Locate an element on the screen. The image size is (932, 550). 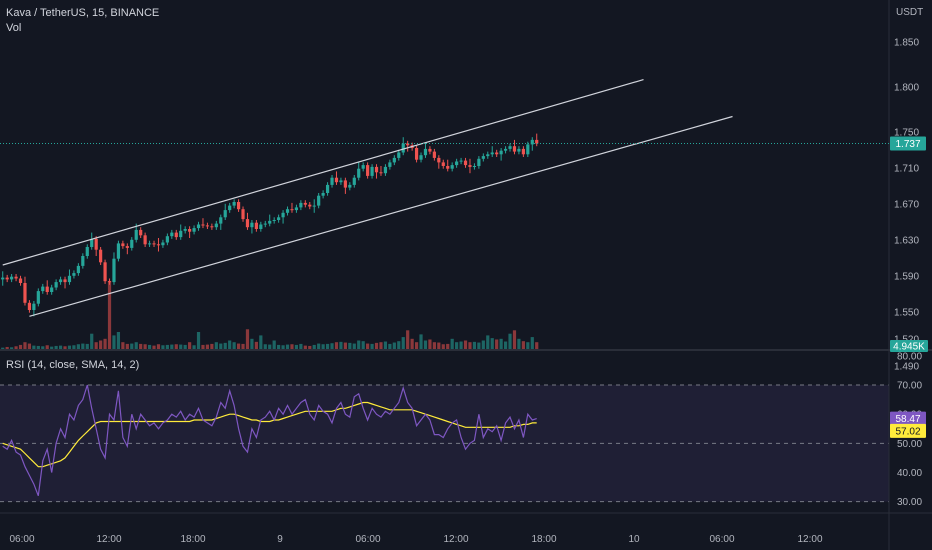
price-tick-label: 1.850 is located at coordinates (906, 42).